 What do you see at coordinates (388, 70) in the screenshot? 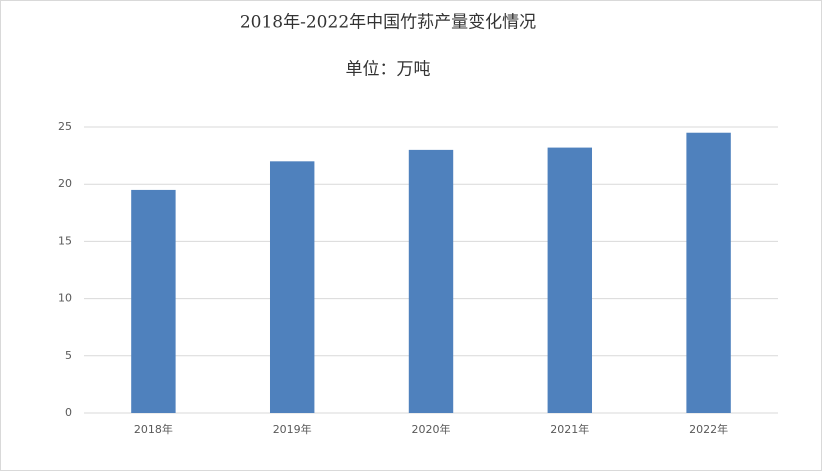
I see `chart-subtitle: 单位：万吨` at bounding box center [388, 70].